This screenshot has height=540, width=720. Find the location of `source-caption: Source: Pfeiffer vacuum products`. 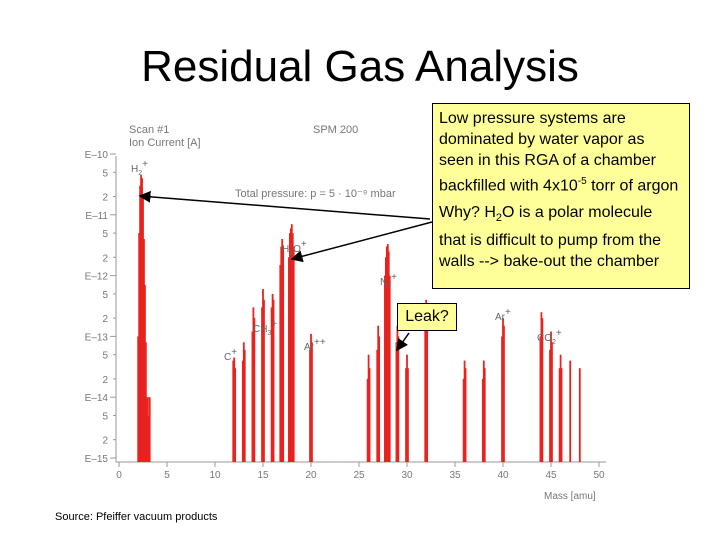

source-caption: Source: Pfeiffer vacuum products is located at coordinates (136, 517).